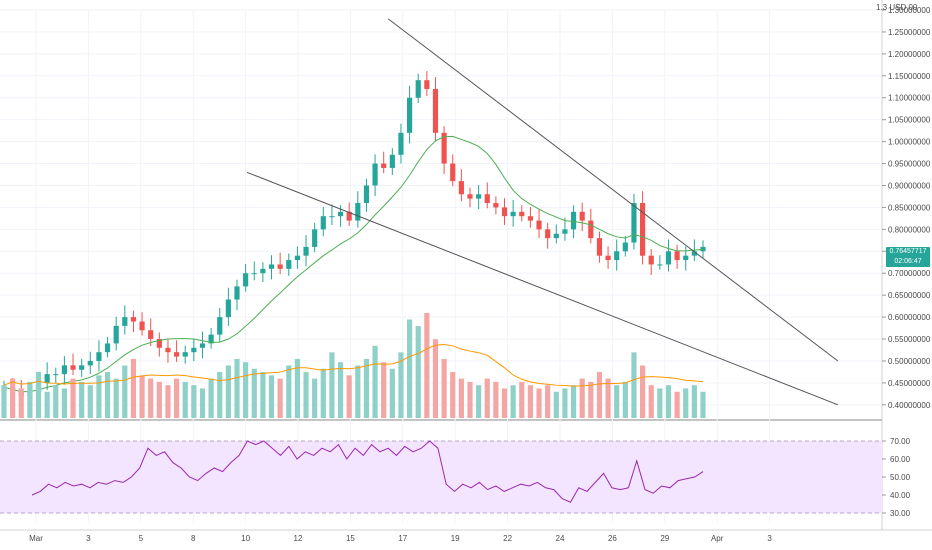  Describe the element at coordinates (353, 365) in the screenshot. I see `volume-average-line` at that location.